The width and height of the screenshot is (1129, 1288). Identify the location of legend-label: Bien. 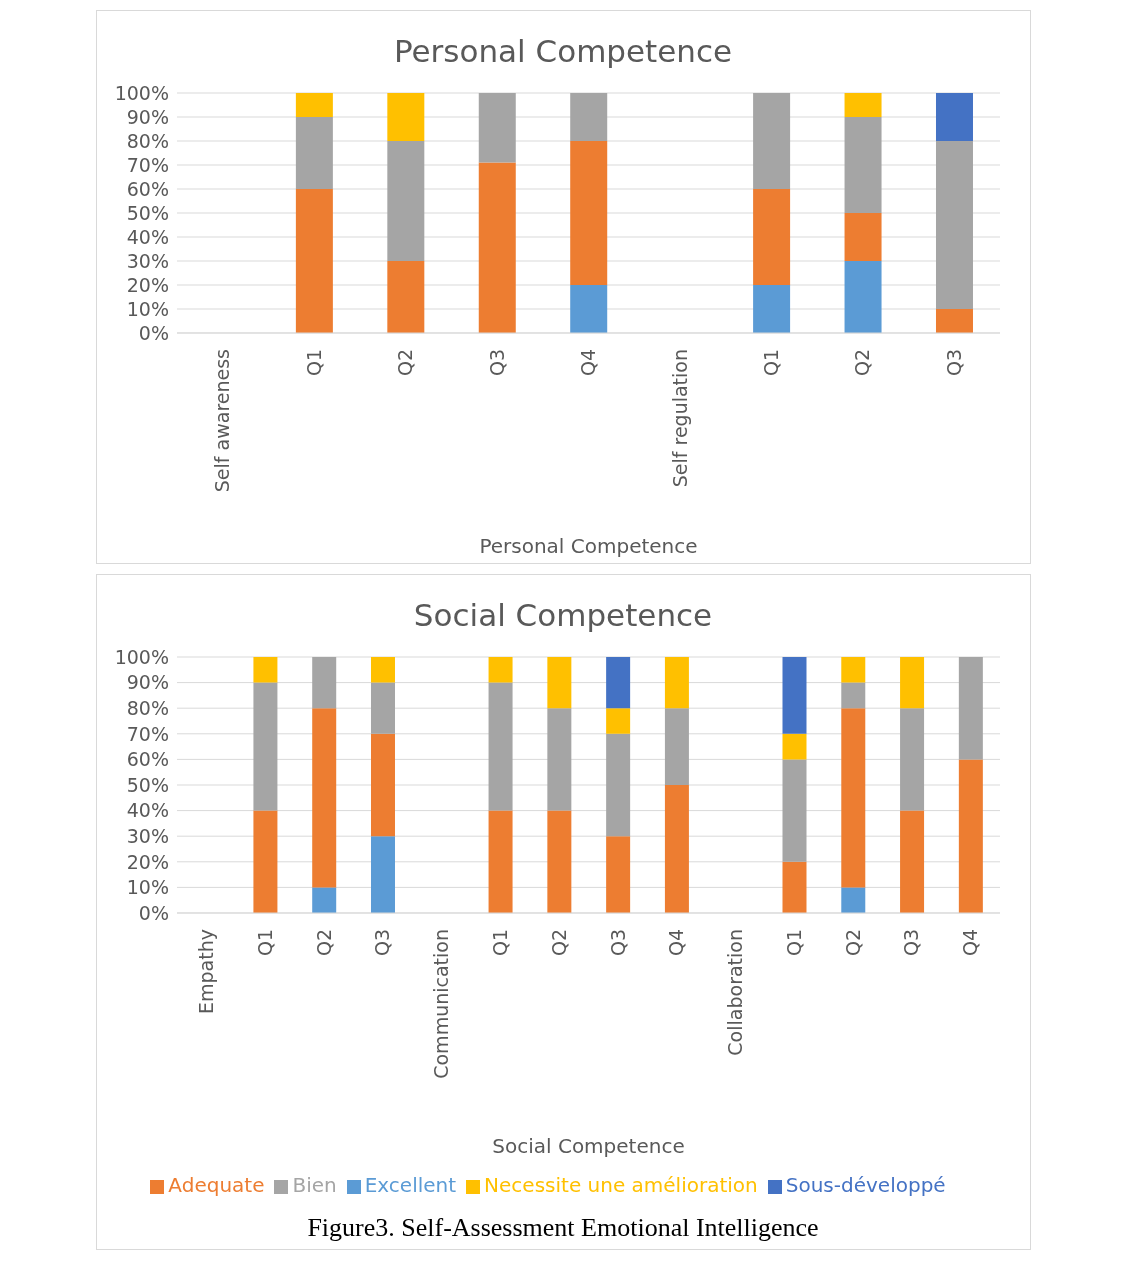
(314, 1185).